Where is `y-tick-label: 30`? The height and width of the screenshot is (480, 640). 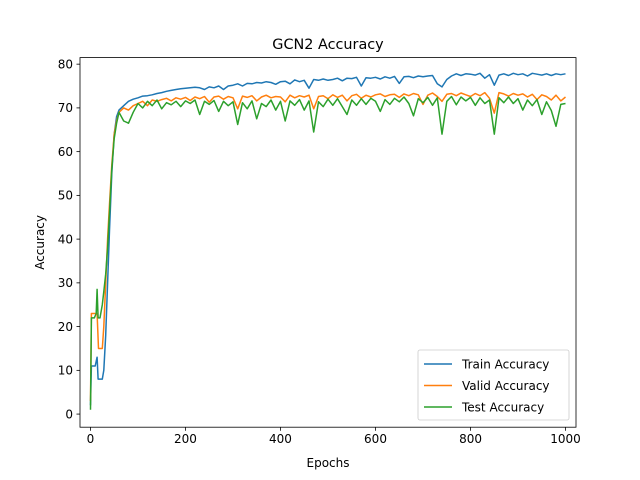
y-tick-label: 30 is located at coordinates (65, 283).